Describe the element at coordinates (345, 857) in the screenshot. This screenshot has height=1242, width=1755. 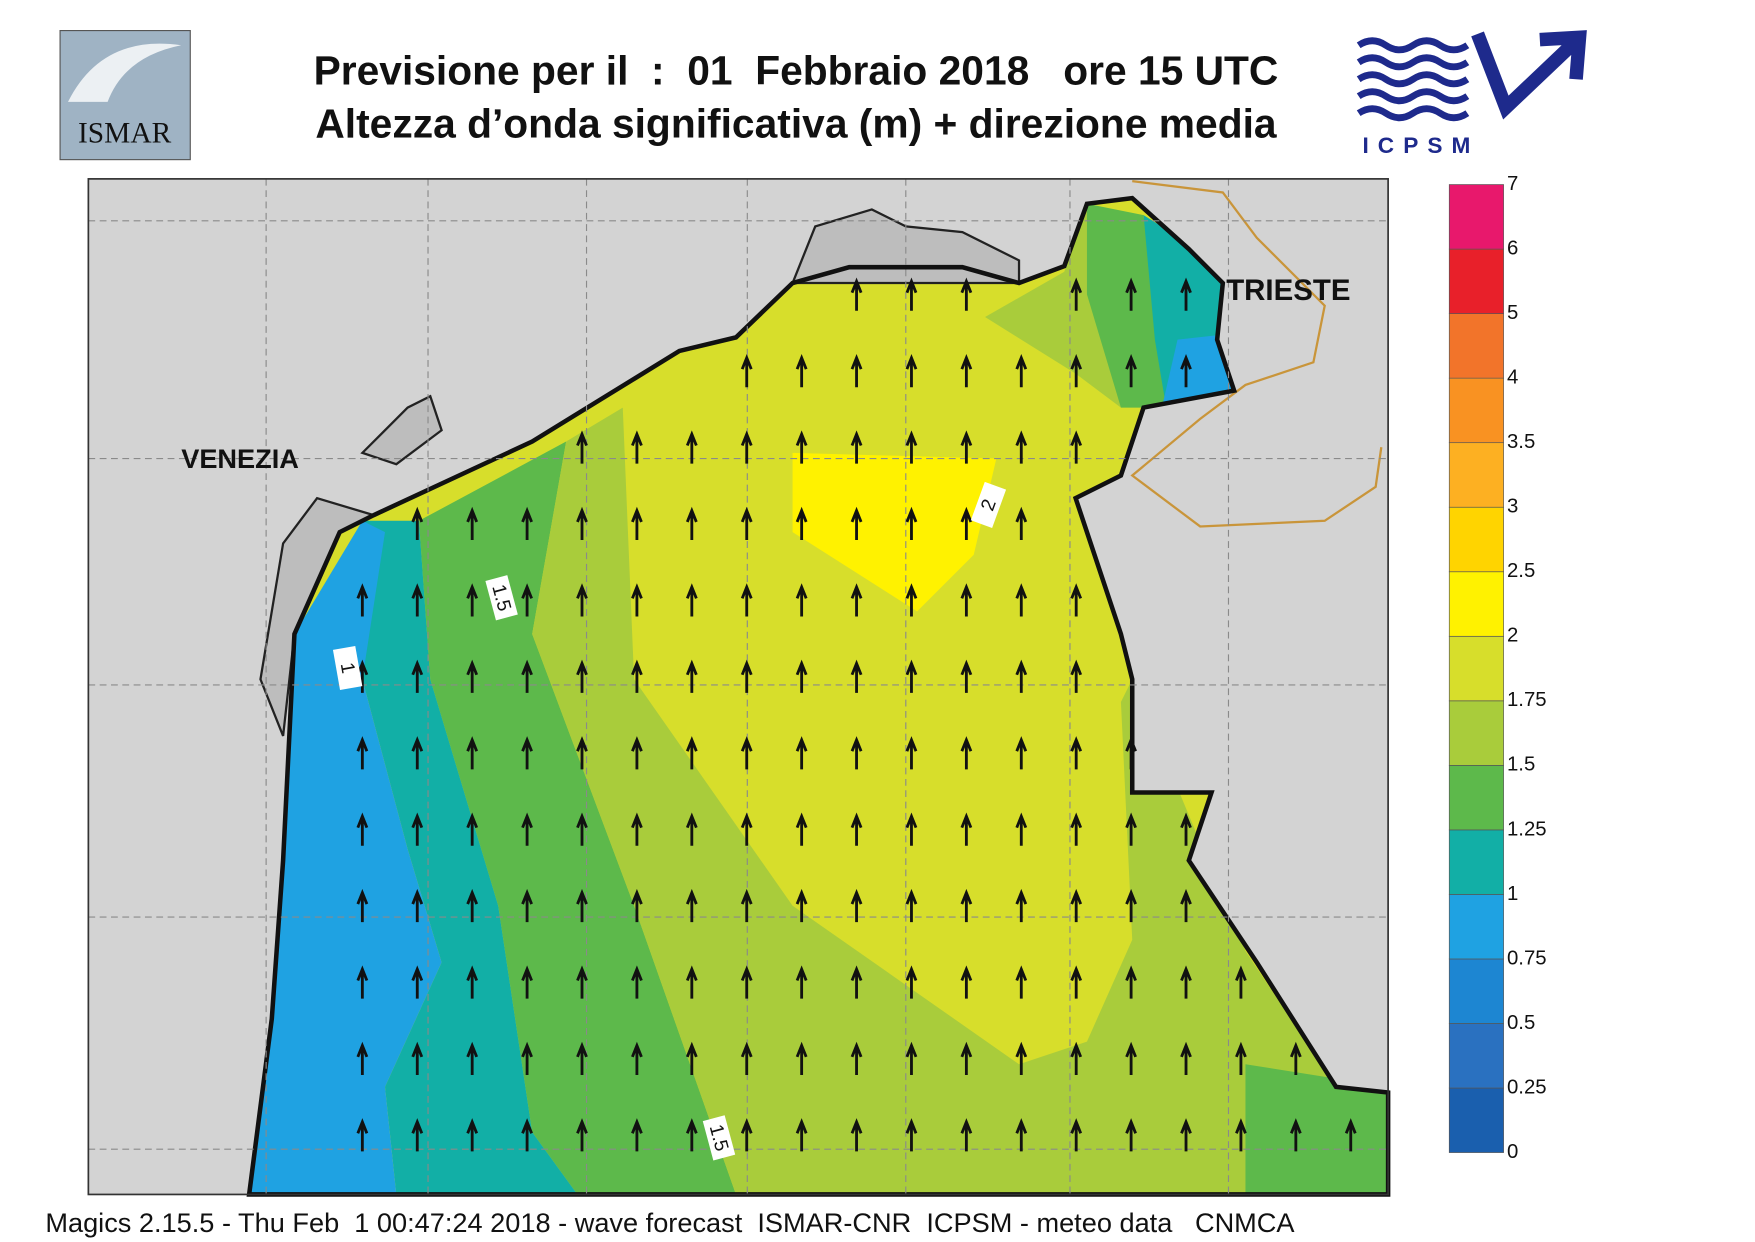
I see `wave-zone` at that location.